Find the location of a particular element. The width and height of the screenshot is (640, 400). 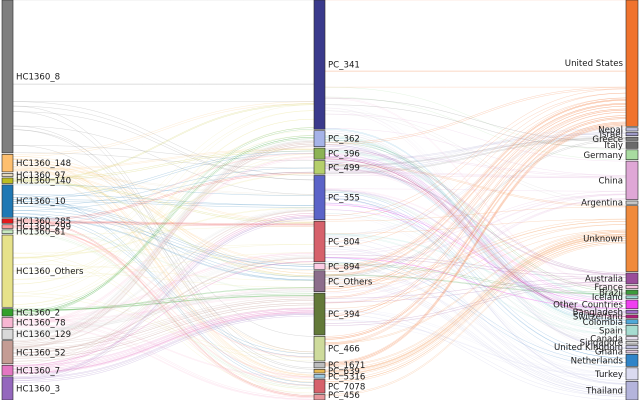

node-label: HC1360_97 is located at coordinates (41, 176).